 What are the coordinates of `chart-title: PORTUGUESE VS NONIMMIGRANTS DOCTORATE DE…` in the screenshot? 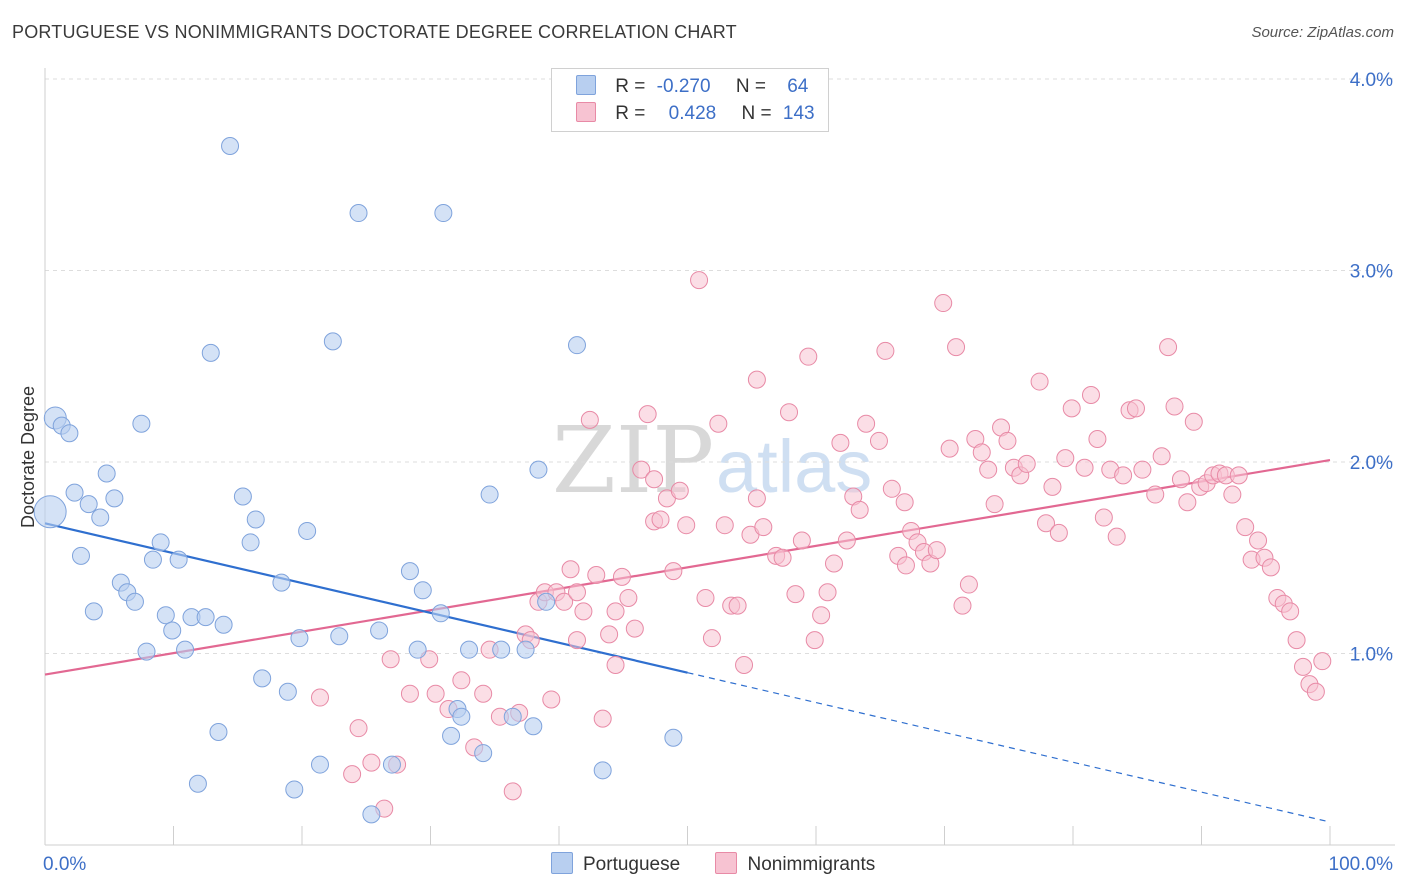 It's located at (374, 32).